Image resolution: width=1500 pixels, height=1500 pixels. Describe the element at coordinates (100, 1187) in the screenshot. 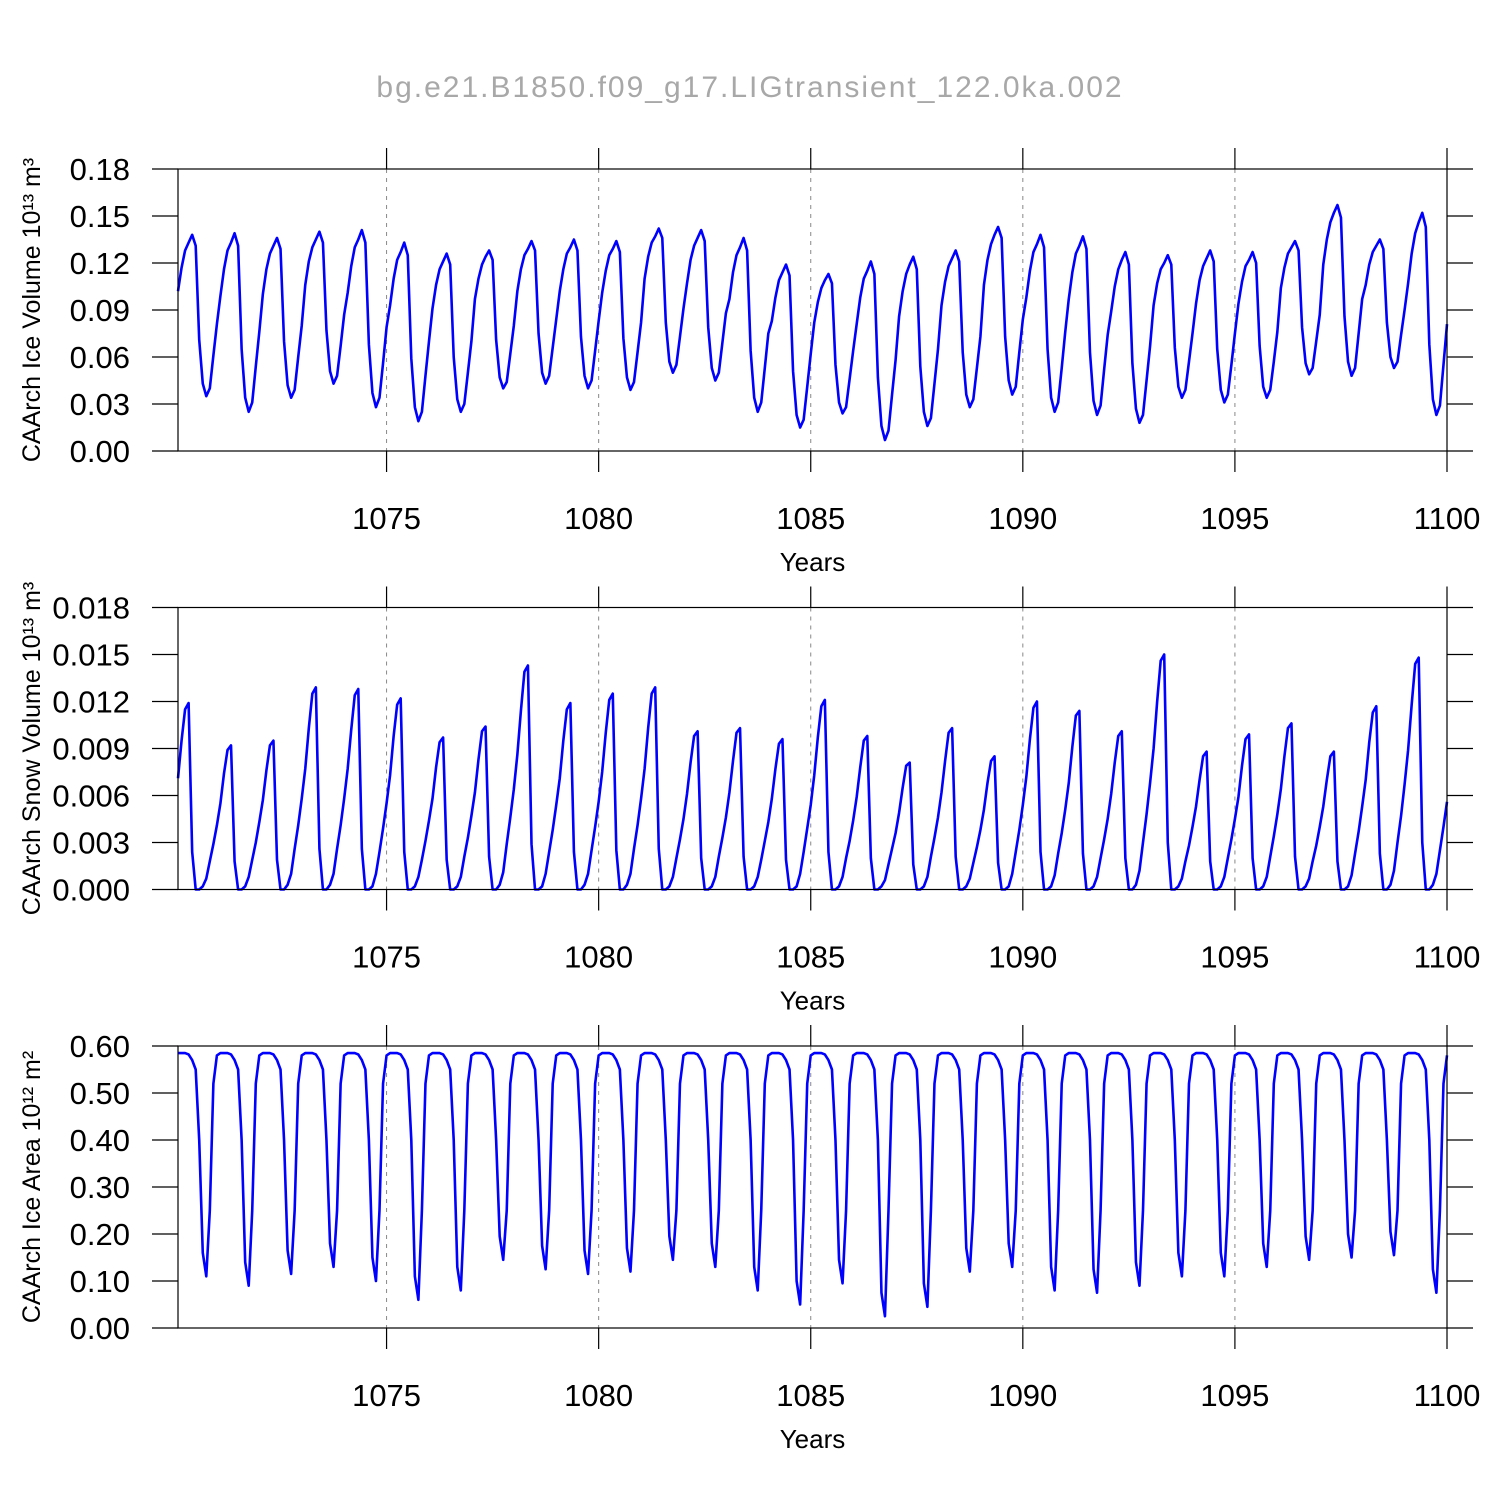

I see `y-tick-label: 0.30` at that location.